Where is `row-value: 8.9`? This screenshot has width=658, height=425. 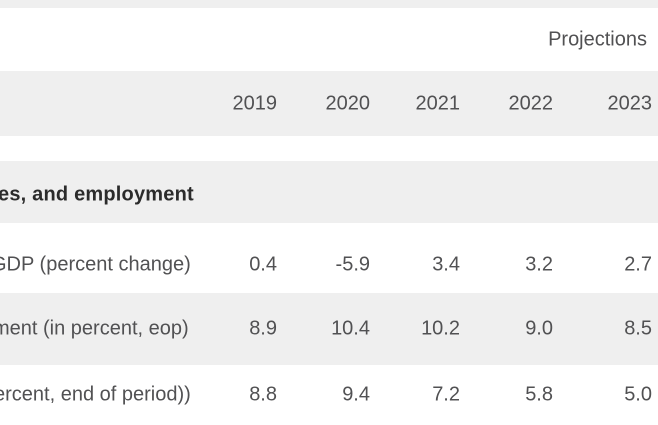
row-value: 8.9 is located at coordinates (263, 328).